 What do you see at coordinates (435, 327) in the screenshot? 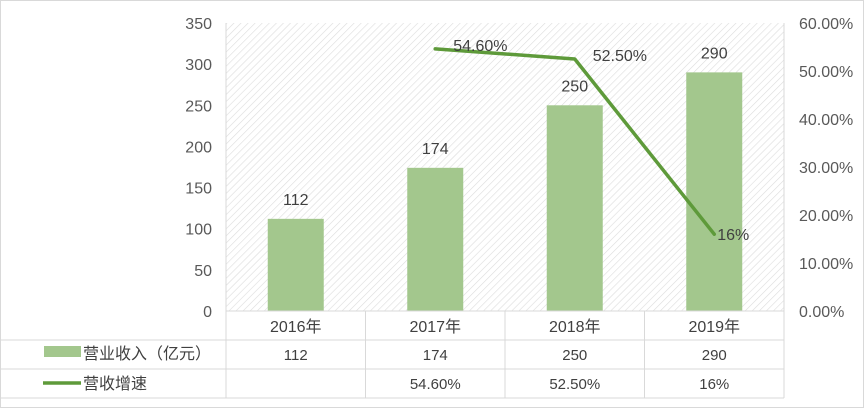
I see `category-label: 2017年` at bounding box center [435, 327].